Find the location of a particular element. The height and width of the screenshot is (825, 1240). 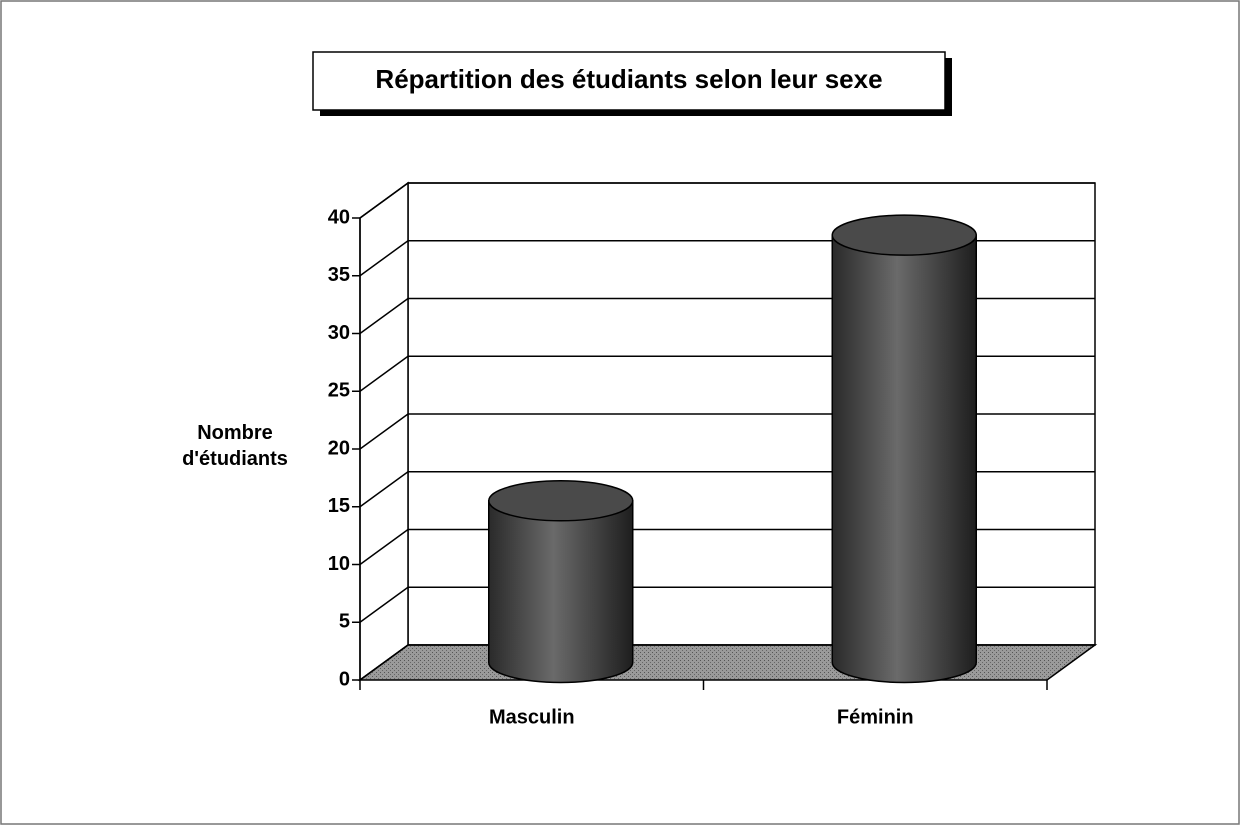

y-tick-label: 15 is located at coordinates (339, 506).